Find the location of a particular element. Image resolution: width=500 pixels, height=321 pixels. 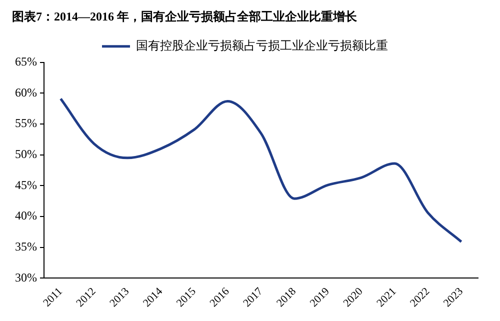

y-tick-label: 45% is located at coordinates (25, 185).